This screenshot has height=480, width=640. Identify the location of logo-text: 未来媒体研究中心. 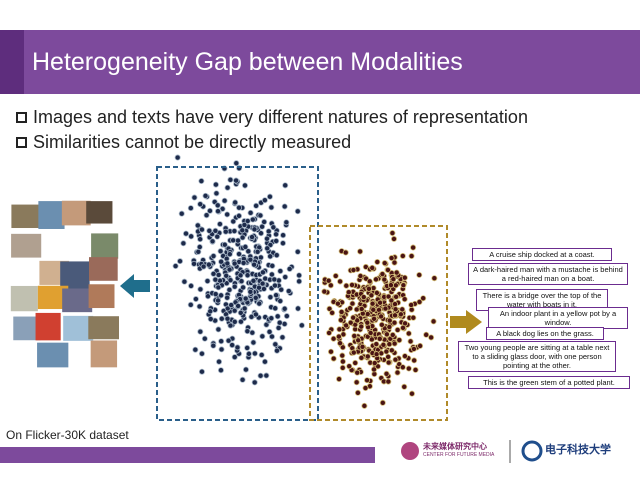
(455, 446).